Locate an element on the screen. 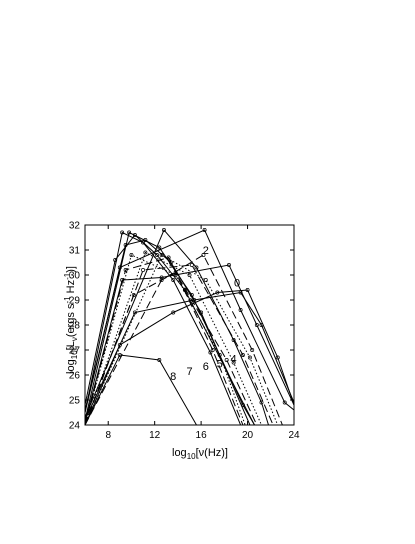  y-tick-label: 25 is located at coordinates (75, 401).